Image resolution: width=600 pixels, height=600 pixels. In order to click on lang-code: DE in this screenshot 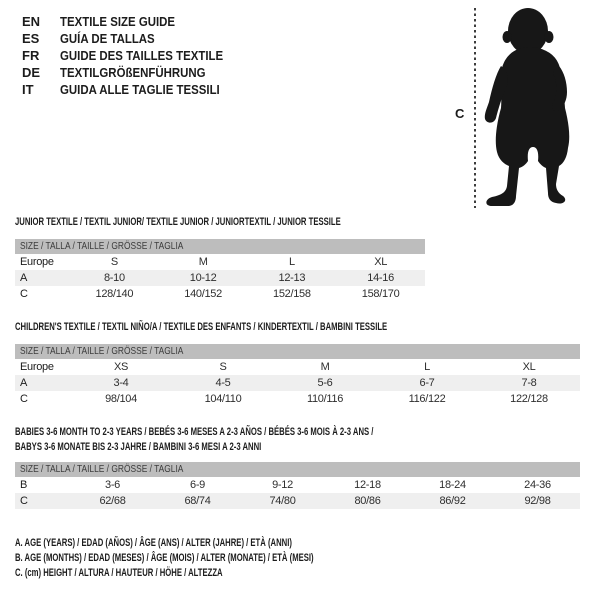, I will do `click(31, 72)`.